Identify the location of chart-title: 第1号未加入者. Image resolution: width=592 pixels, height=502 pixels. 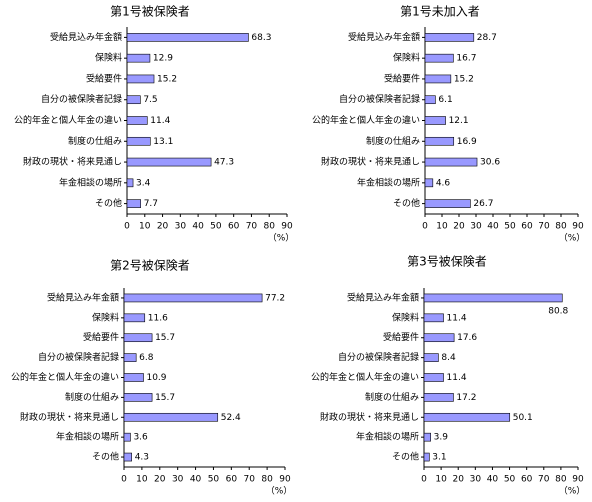
(440, 12).